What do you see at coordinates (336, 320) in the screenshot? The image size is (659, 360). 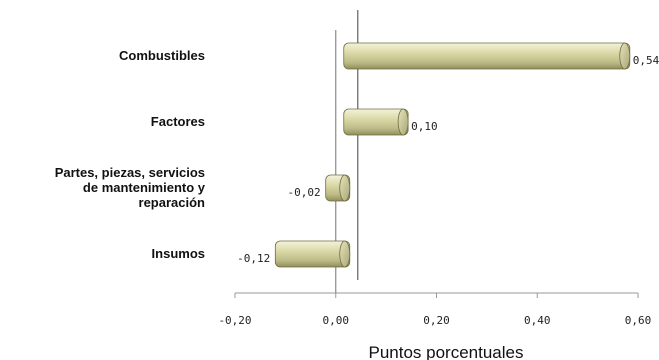 I see `x-tick-label: 0,00` at bounding box center [336, 320].